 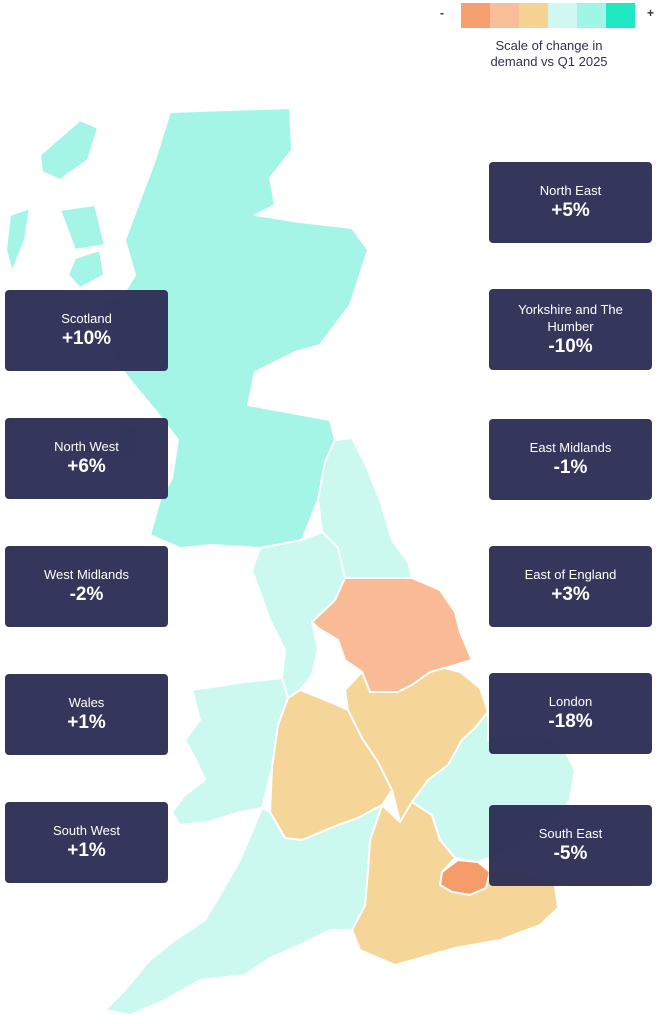 What do you see at coordinates (570, 594) in the screenshot?
I see `region-change: +3%` at bounding box center [570, 594].